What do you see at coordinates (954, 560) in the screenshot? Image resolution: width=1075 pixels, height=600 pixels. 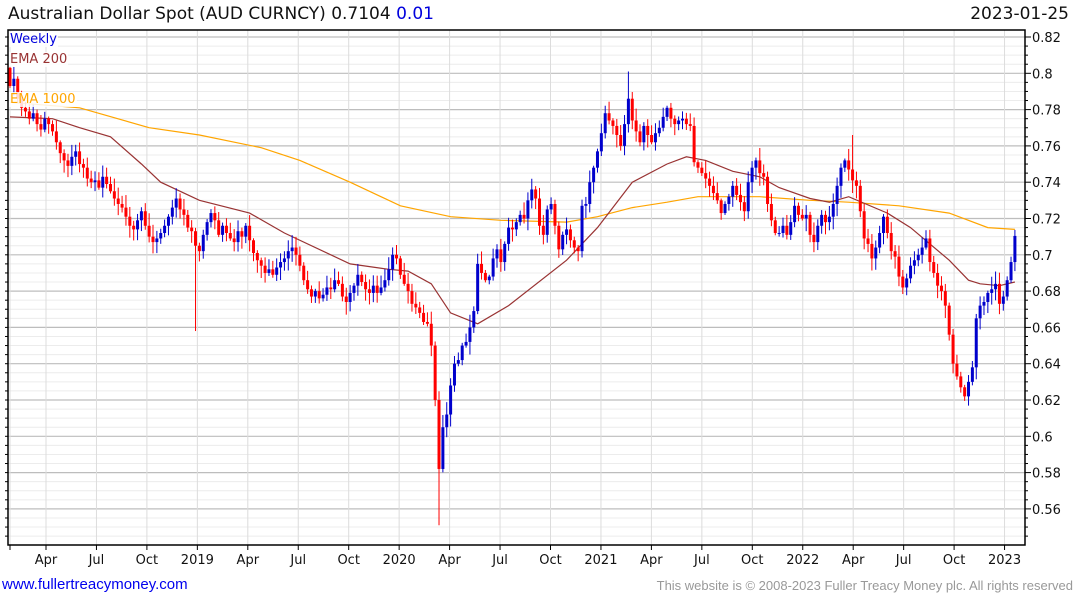 I see `x-tick-label: Oct` at bounding box center [954, 560].